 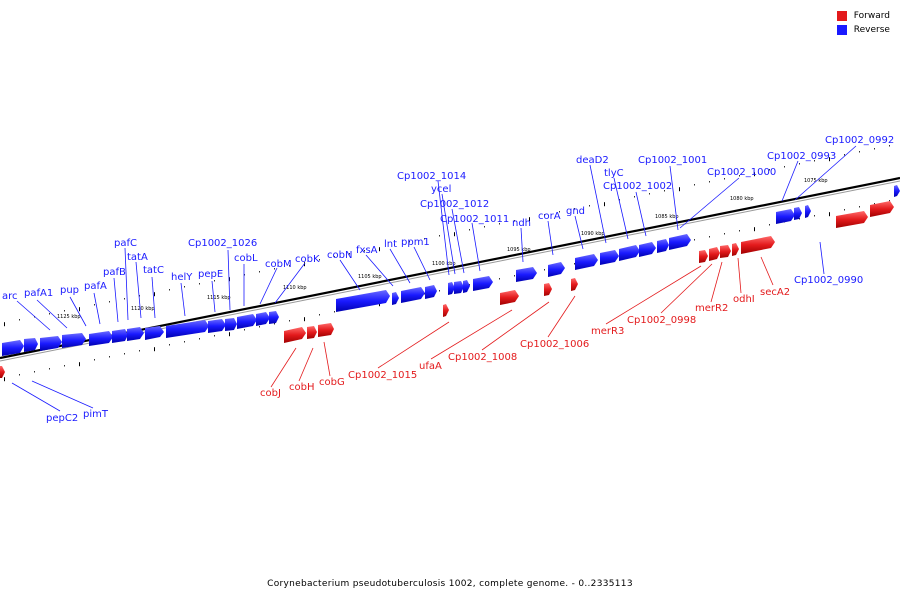 I want to click on gene-label: arc, so click(x=10, y=296).